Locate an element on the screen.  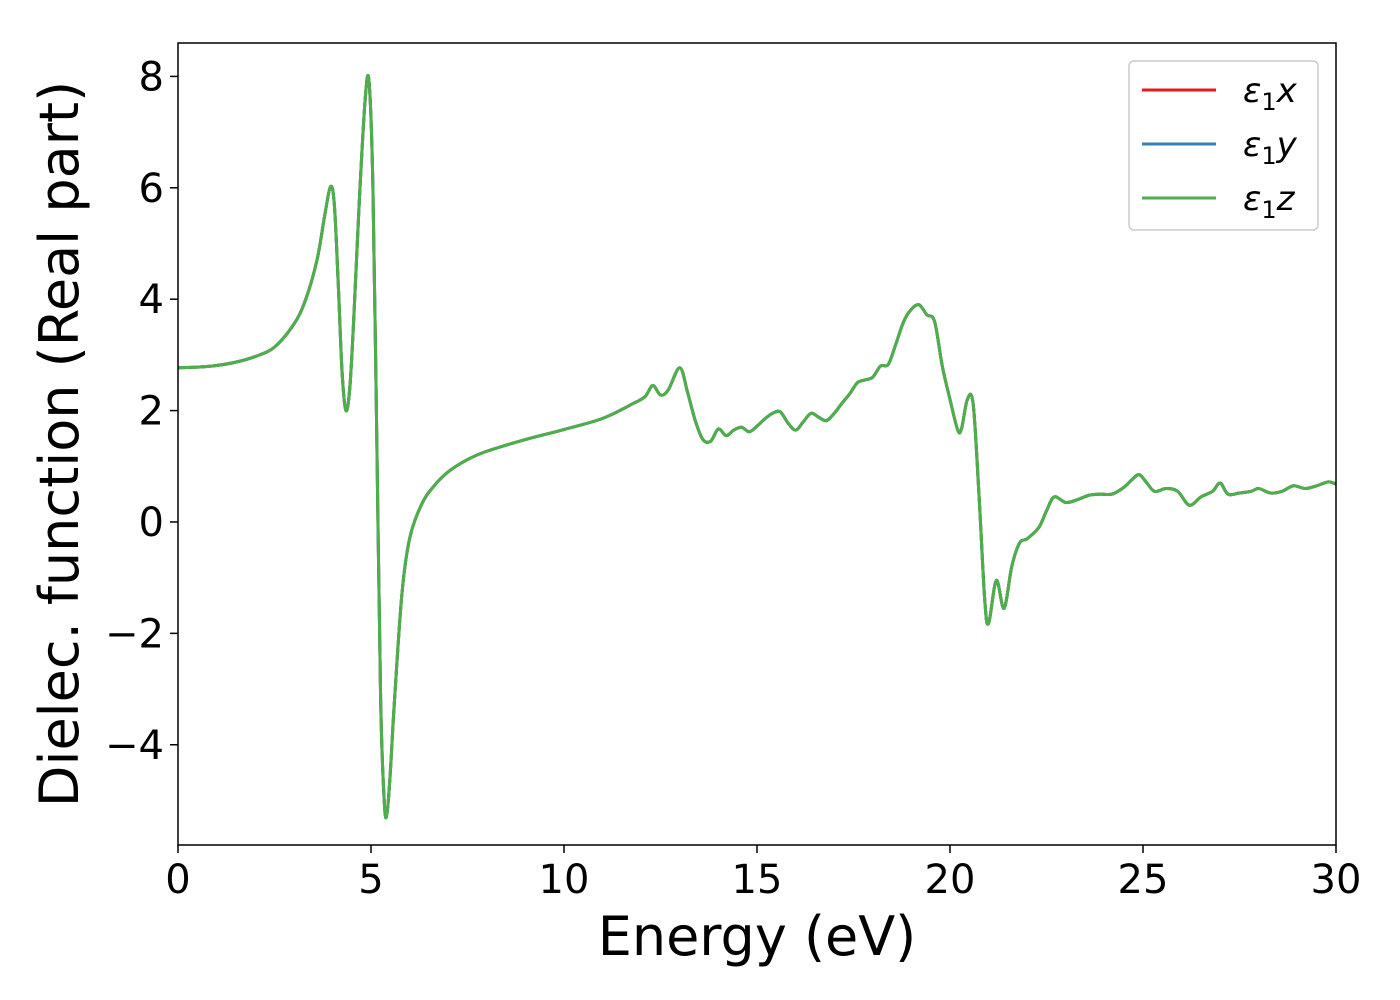
legend-component: y is located at coordinates (1287, 145).